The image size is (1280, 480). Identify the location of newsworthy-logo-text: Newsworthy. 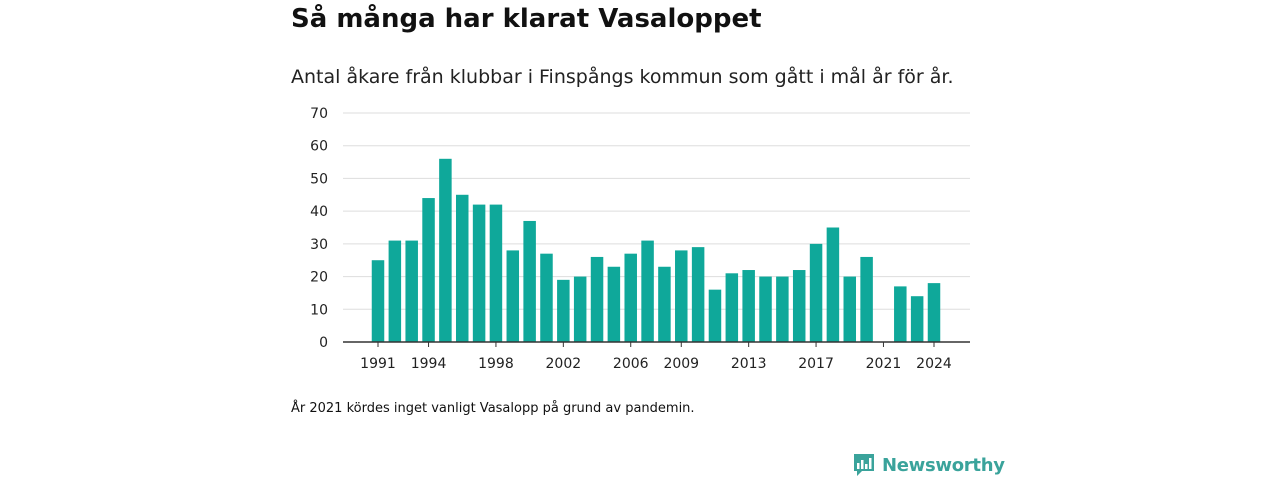
(943, 465).